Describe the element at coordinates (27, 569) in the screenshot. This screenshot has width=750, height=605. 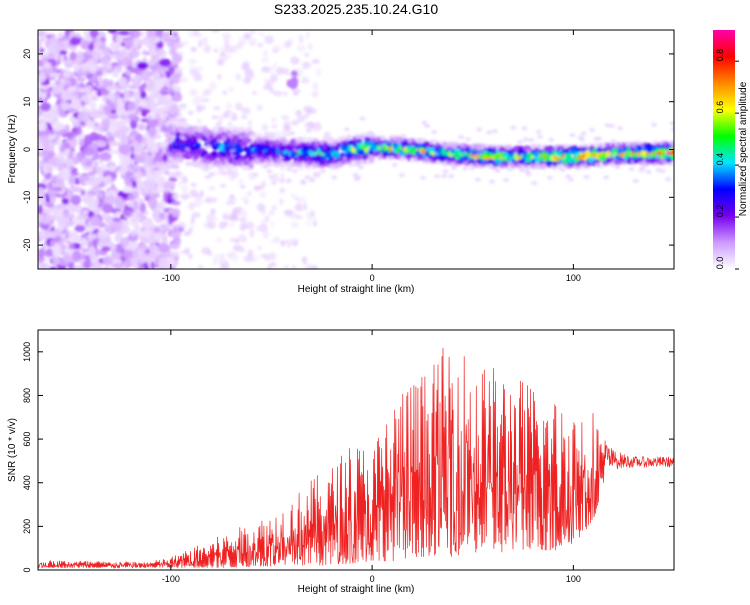
I see `snr-ytick-label: 0` at that location.